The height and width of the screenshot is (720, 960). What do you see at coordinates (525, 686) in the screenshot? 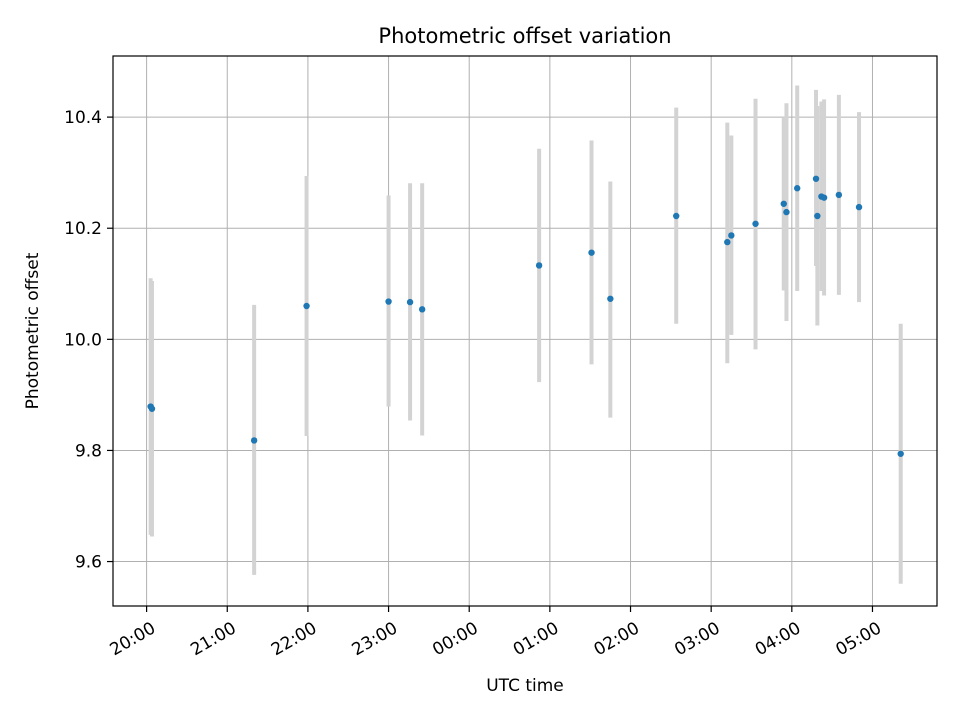
I see `x-axis-label: UTC time` at bounding box center [525, 686].